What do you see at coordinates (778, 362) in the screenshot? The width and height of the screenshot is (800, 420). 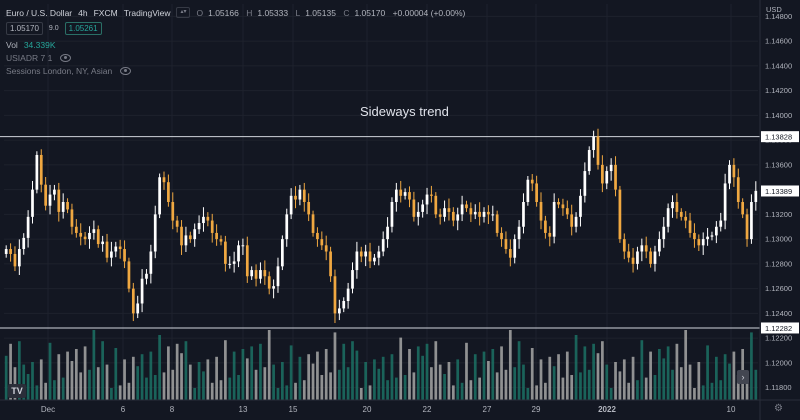 I see `price-tick-label: 1.12000` at bounding box center [778, 362].